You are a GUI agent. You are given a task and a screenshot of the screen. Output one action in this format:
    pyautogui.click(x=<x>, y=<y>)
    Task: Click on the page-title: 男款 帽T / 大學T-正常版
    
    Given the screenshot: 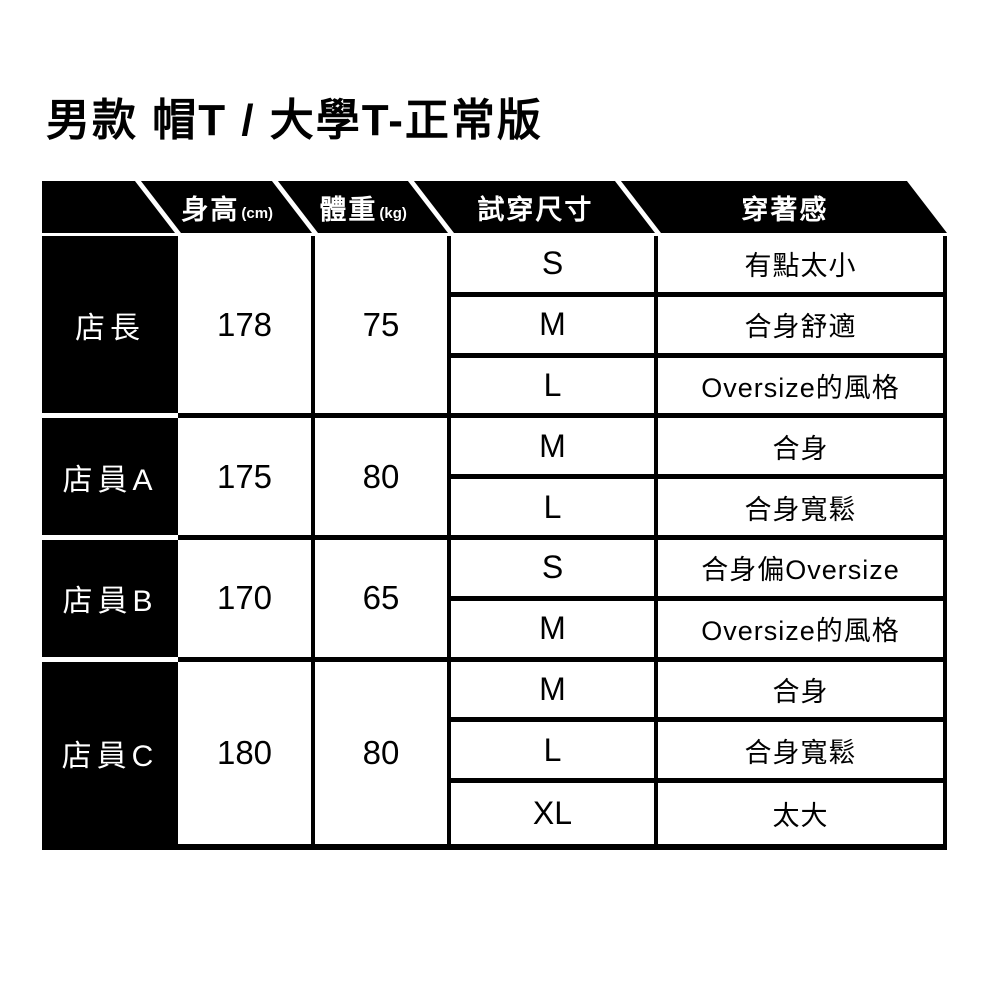 What is the action you would take?
    pyautogui.click(x=294, y=120)
    